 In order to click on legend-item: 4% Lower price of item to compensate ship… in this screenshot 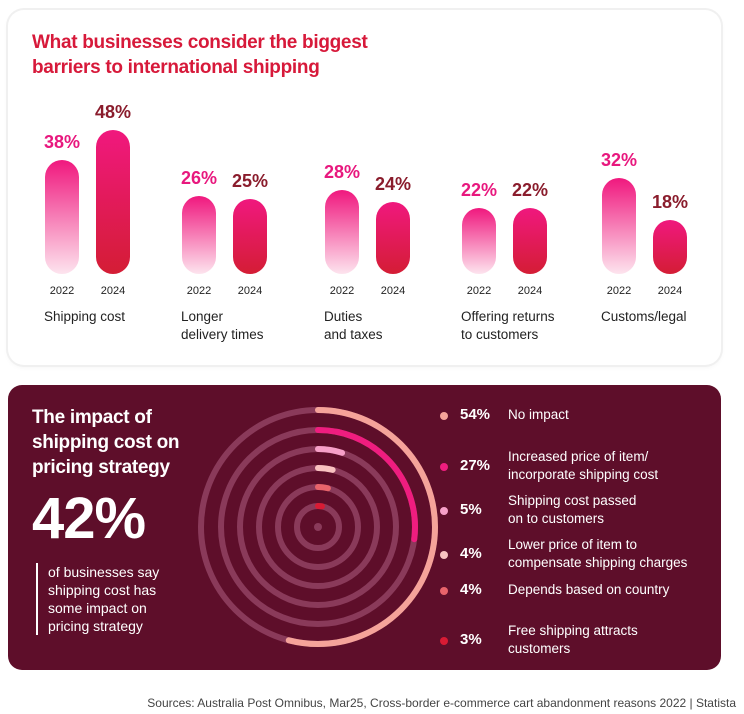, I will do `click(583, 553)`.